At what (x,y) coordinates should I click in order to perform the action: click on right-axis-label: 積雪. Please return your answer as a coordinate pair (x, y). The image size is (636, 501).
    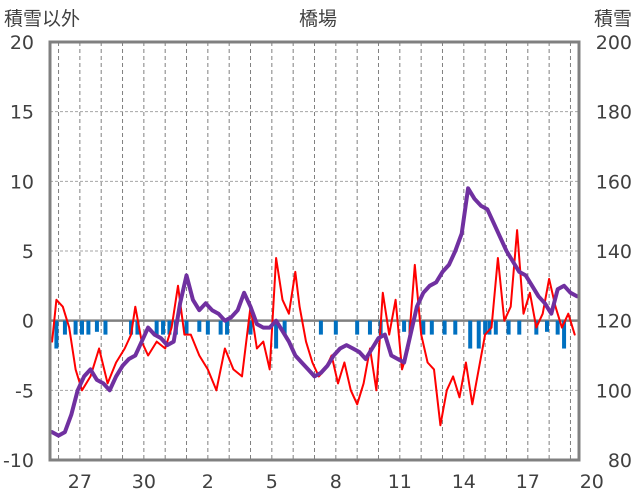
    Looking at the image, I should click on (613, 19).